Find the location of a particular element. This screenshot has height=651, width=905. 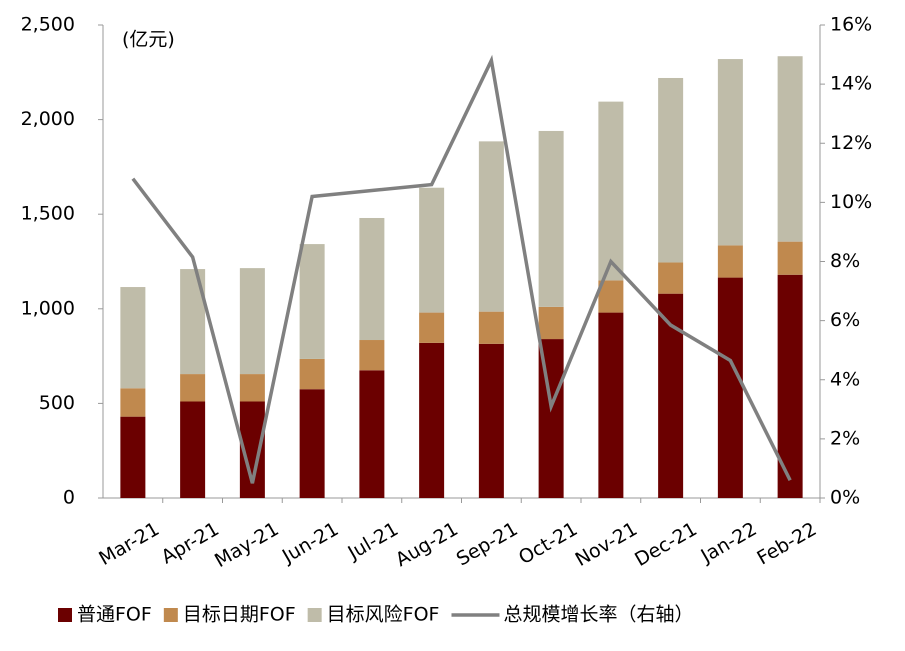

y2-tick-label: 8% is located at coordinates (845, 261).